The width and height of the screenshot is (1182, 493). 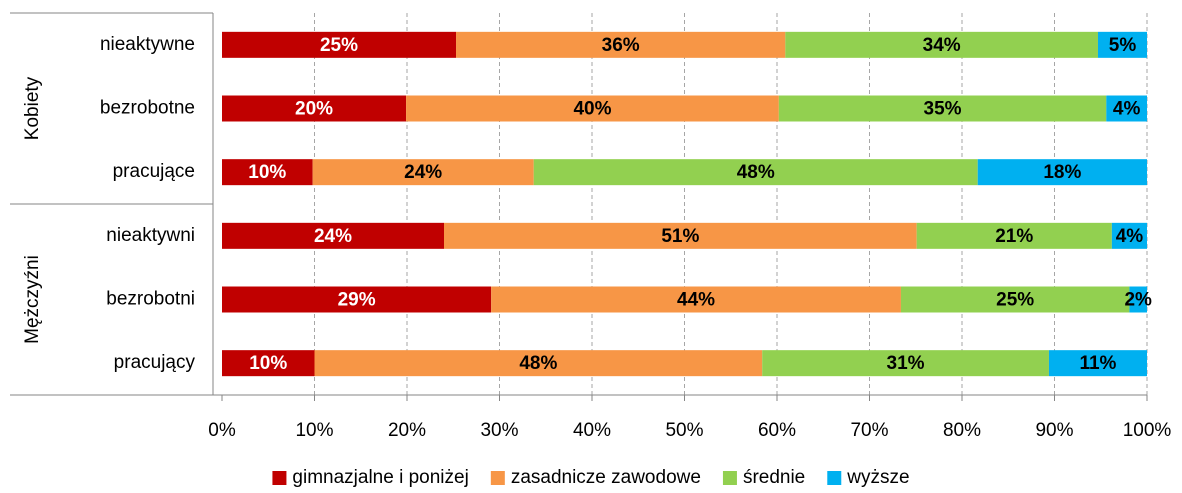 I want to click on x-tick-label: 100%, so click(x=1147, y=430).